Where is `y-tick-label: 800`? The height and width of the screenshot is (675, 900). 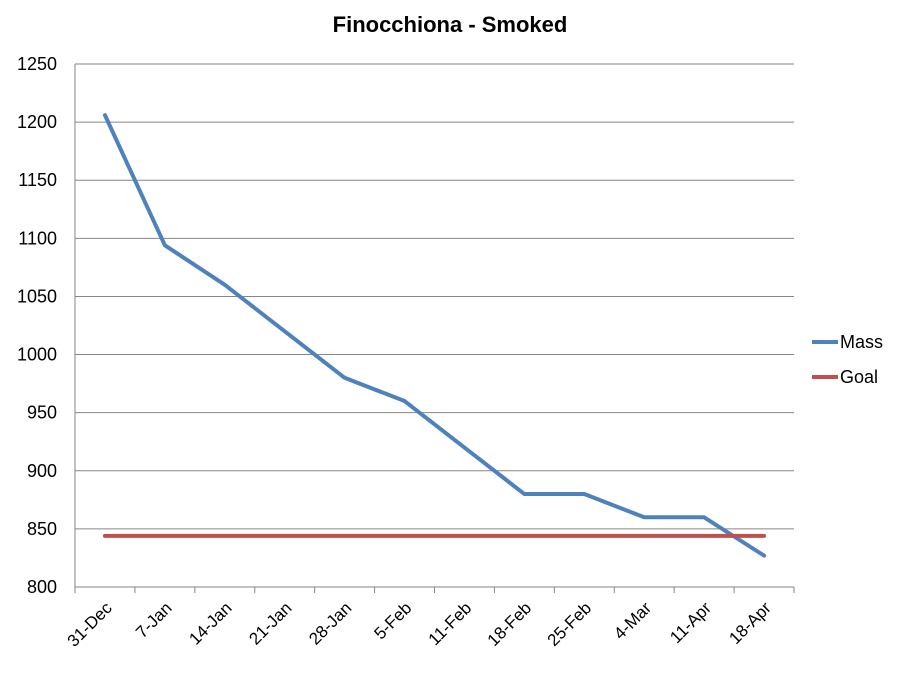
y-tick-label: 800 is located at coordinates (42, 587).